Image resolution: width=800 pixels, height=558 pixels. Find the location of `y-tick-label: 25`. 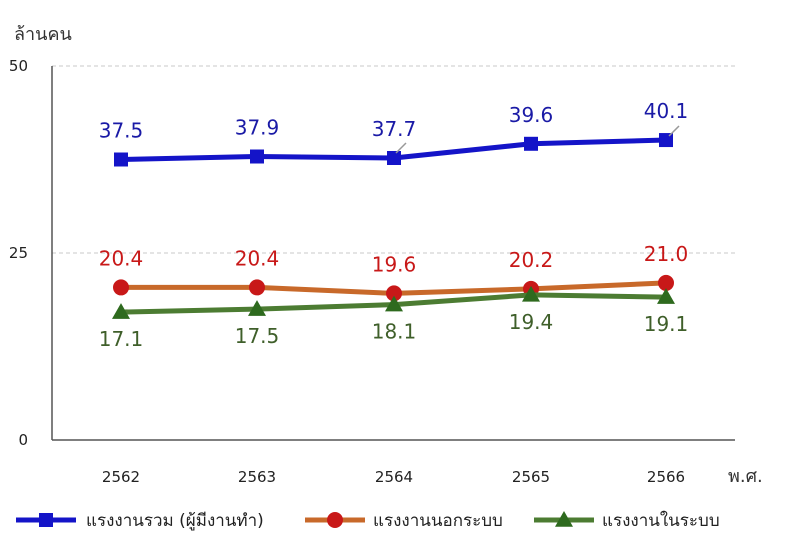

y-tick-label: 25 is located at coordinates (18, 253).